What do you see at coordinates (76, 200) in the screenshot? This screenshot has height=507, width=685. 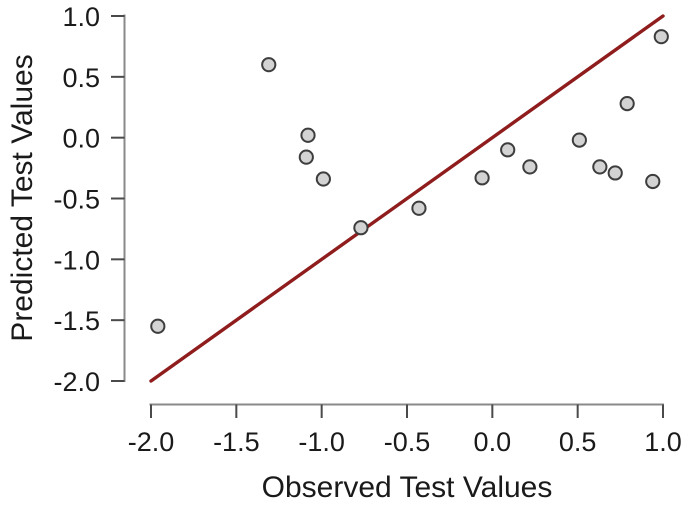 I see `y-tick-label: -0.5` at bounding box center [76, 200].